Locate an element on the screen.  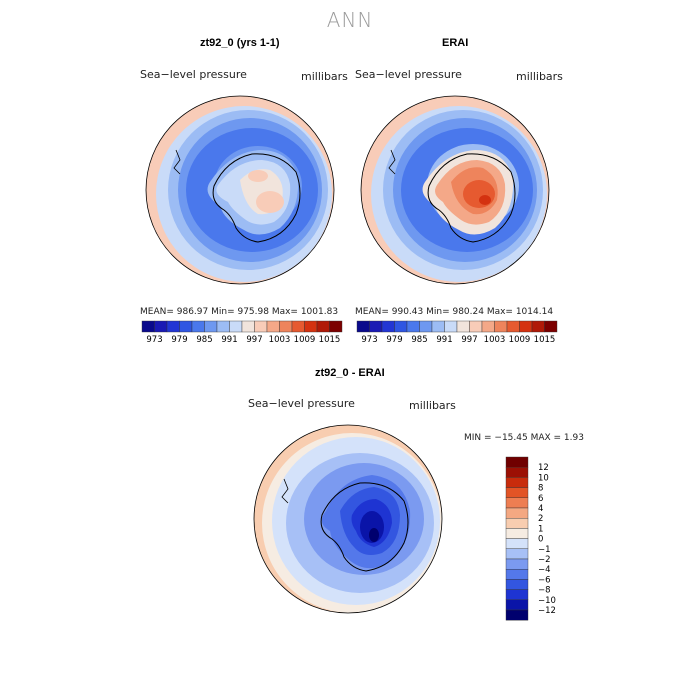
figure-title: ANN is located at coordinates (350, 20).